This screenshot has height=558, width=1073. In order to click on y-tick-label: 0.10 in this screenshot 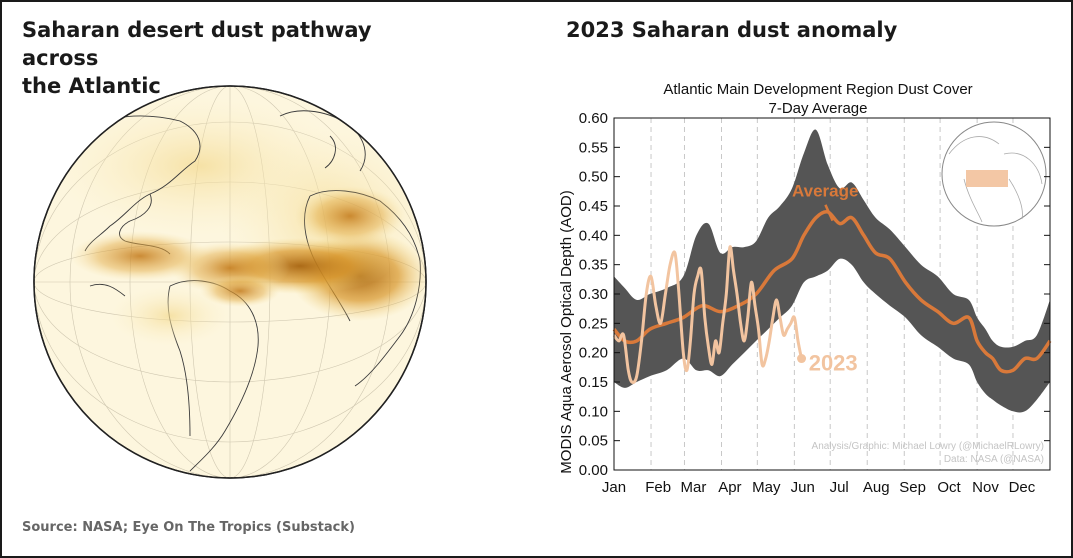, I will do `click(593, 411)`.